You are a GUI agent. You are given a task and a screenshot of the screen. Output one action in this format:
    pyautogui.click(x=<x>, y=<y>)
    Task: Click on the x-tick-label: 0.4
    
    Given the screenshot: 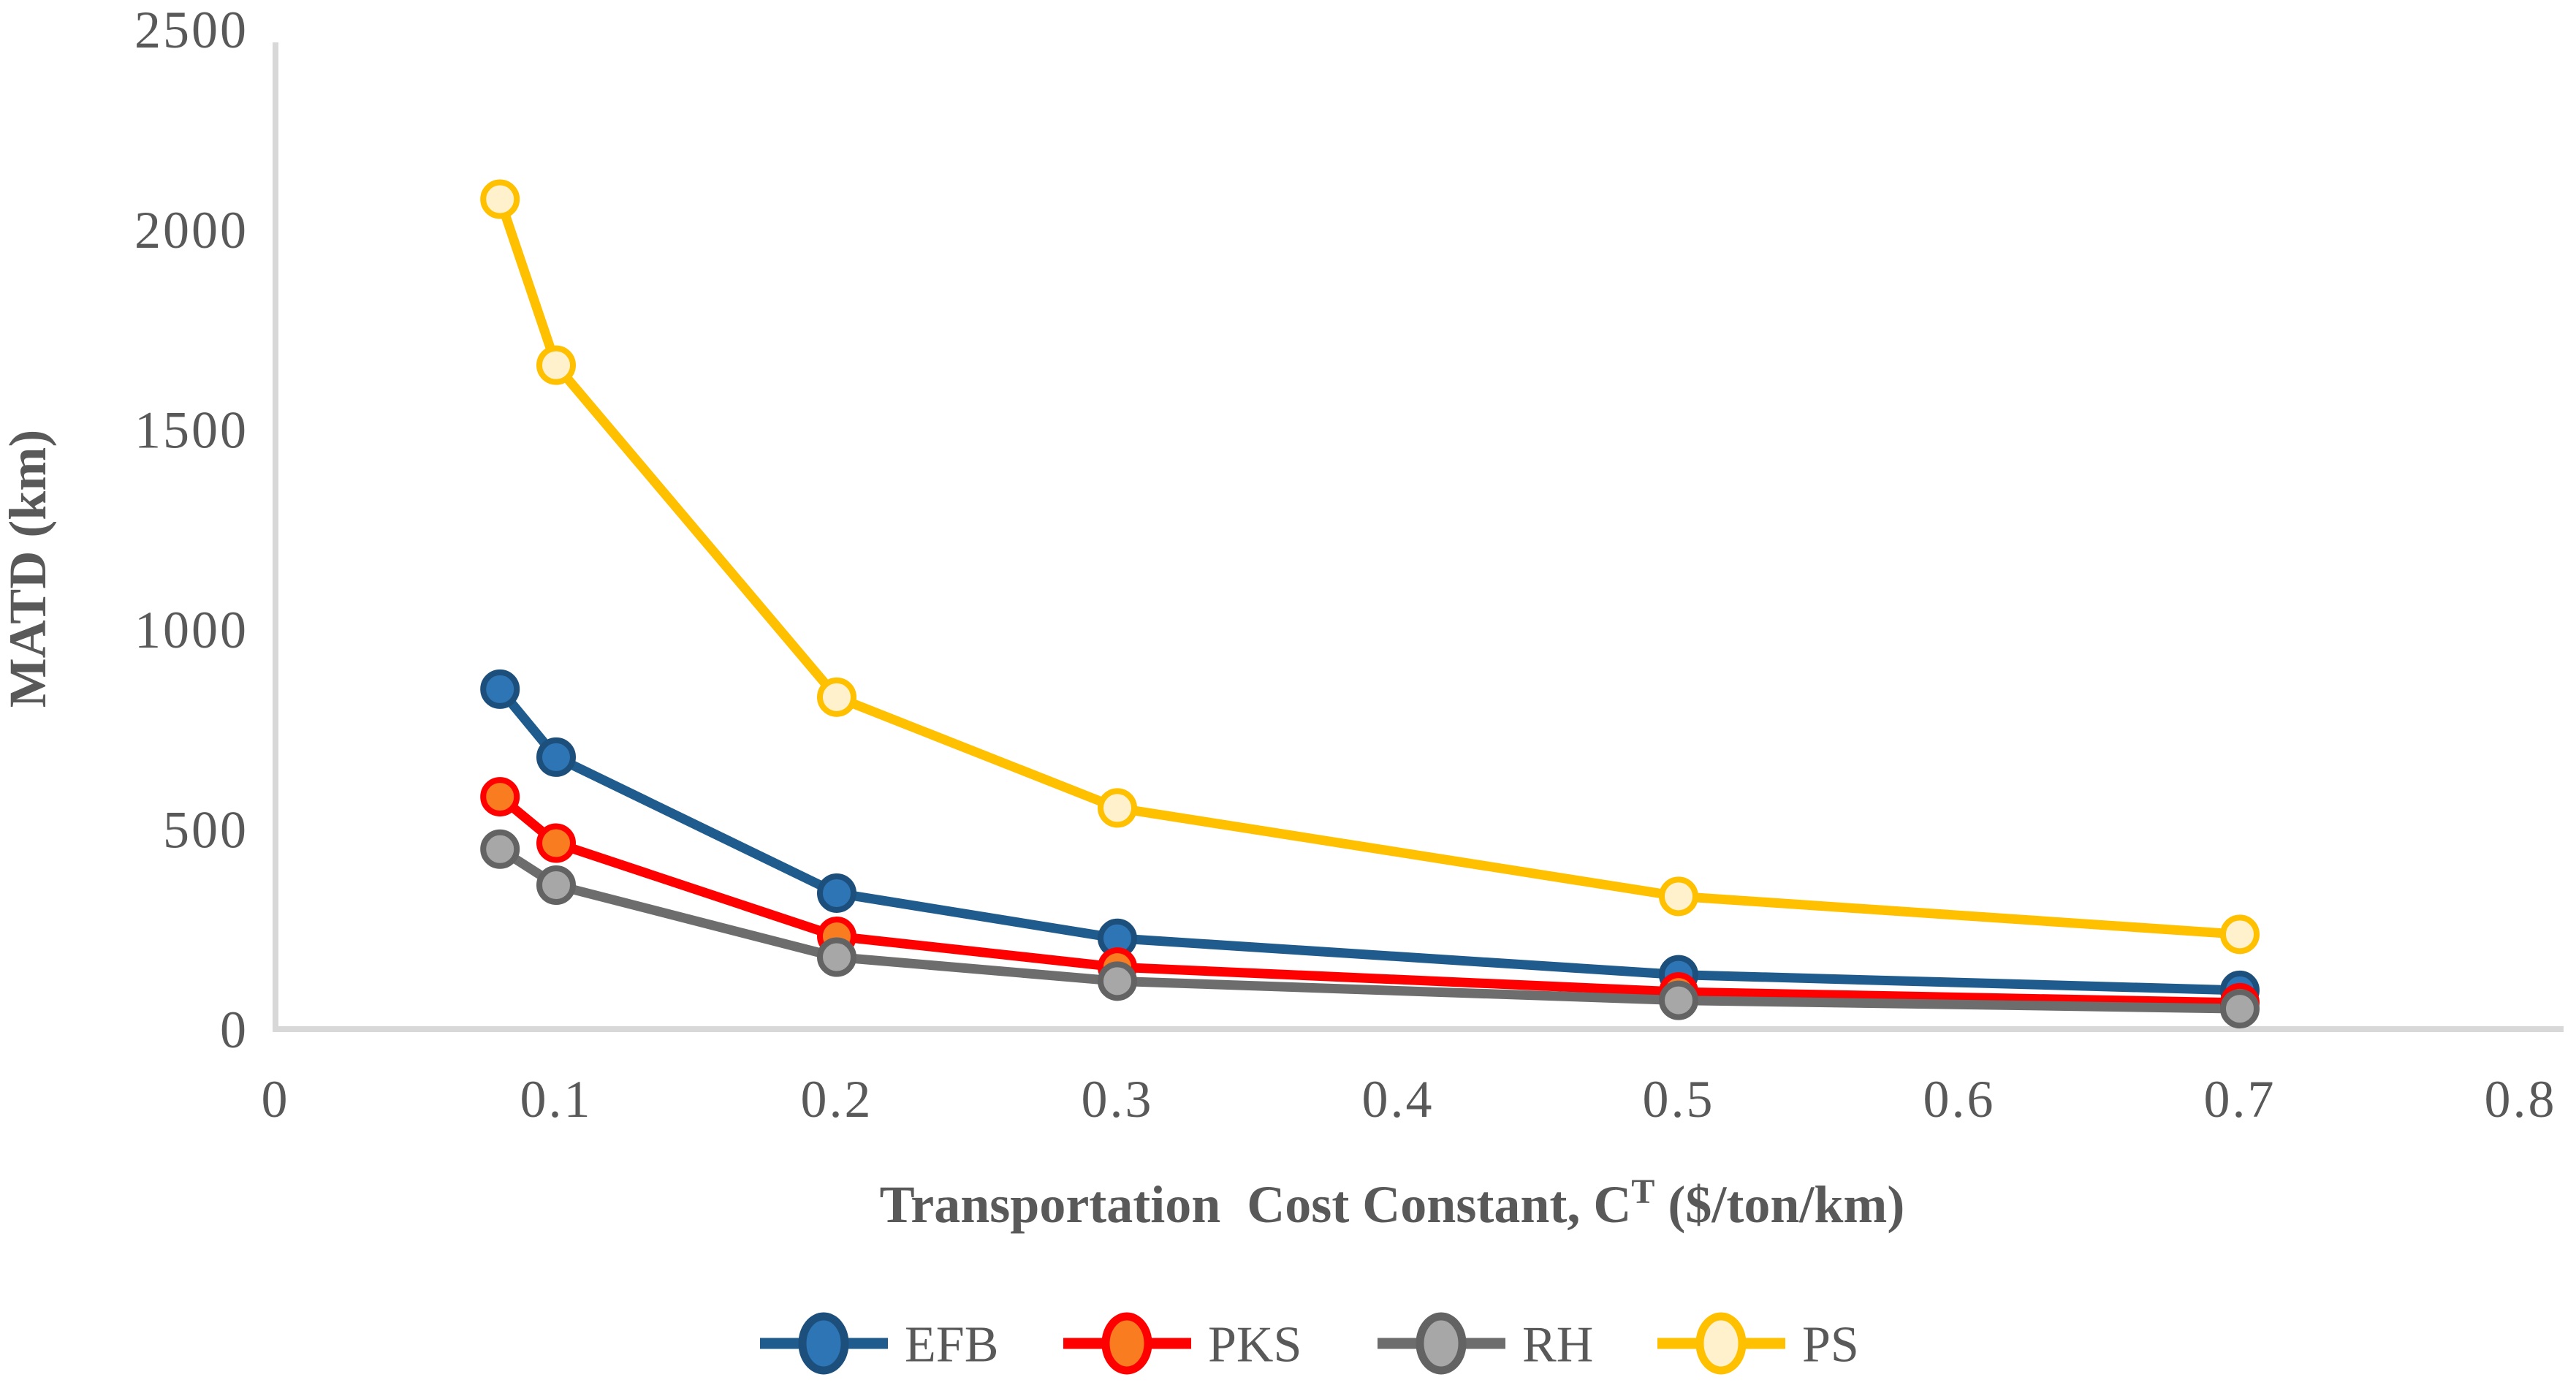 What is the action you would take?
    pyautogui.click(x=1399, y=1099)
    